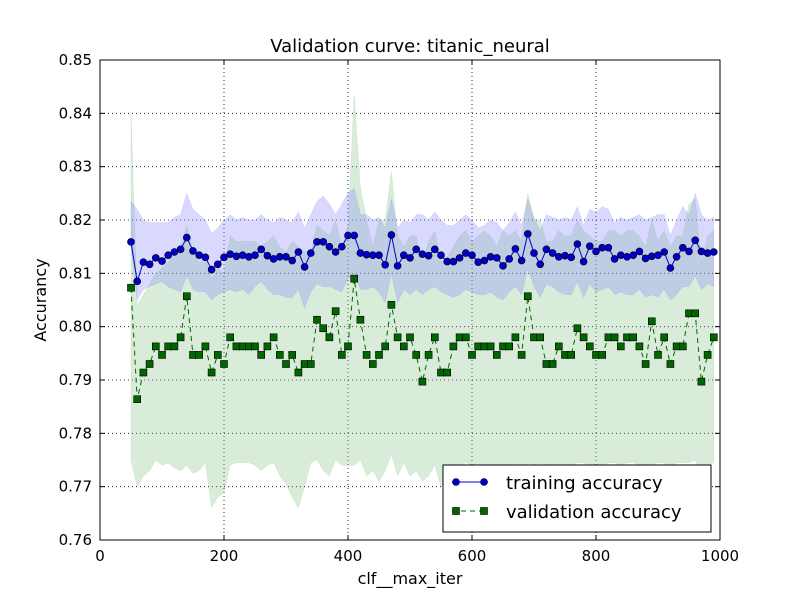  I want to click on x-tick-label: 400, so click(348, 556).